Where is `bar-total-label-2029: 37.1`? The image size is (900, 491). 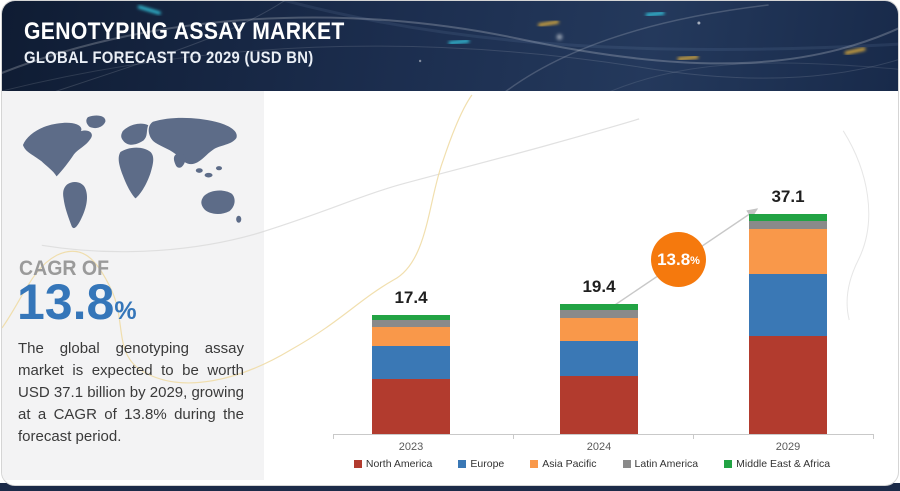 bar-total-label-2029: 37.1 is located at coordinates (788, 196).